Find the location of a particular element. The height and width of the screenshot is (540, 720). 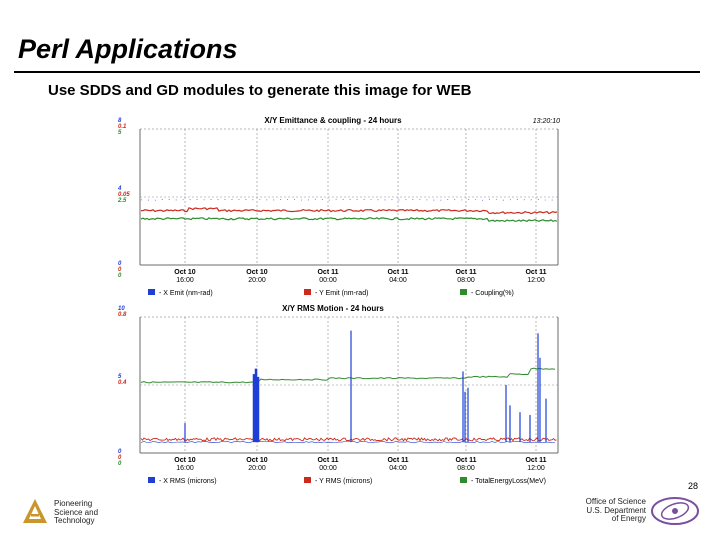

footer-tagline-line: Pioneering is located at coordinates (73, 503).